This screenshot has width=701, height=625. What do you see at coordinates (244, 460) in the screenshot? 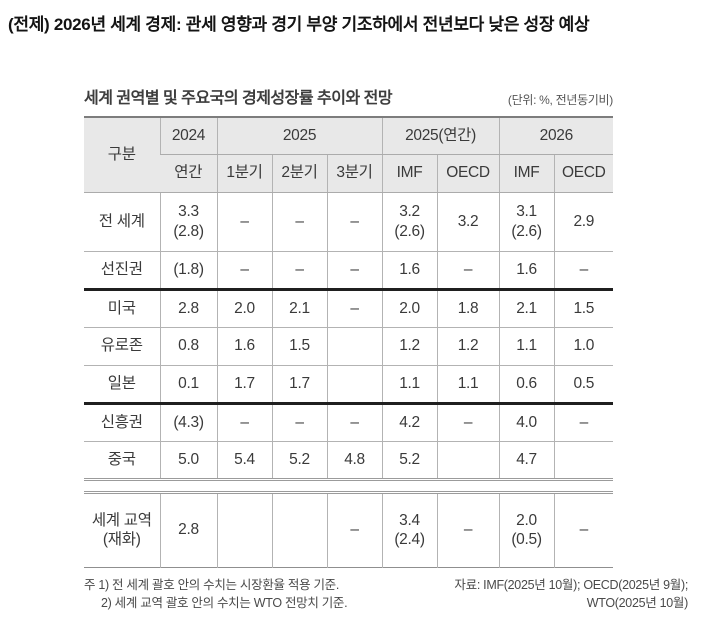
I see `table-cell: 5.4` at bounding box center [244, 460].